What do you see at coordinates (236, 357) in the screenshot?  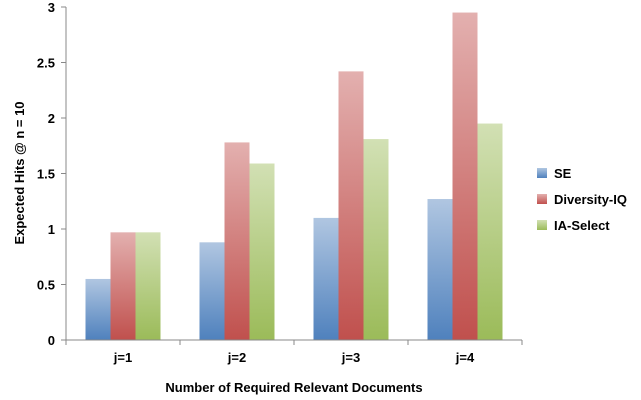 I see `x-tick-label: j=2` at bounding box center [236, 357].